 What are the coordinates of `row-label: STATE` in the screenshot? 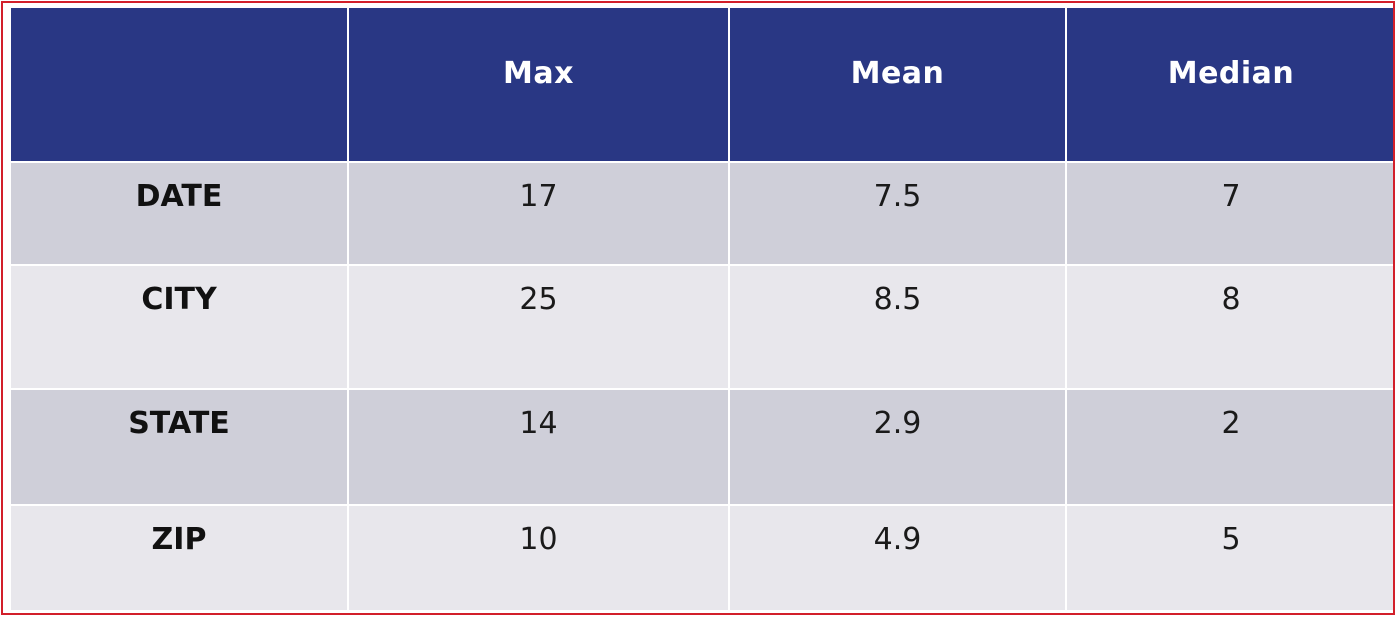 It's located at (179, 447).